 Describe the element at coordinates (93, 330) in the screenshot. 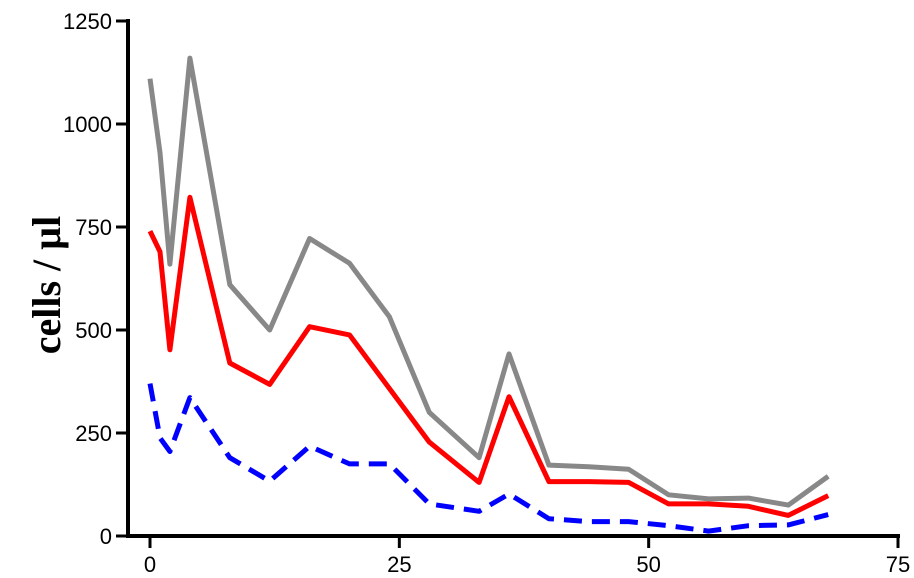

I see `y-tick-label: 500` at that location.